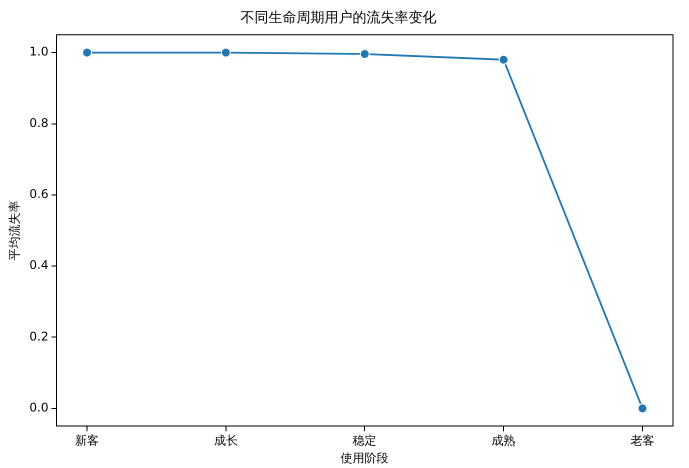 Image resolution: width=689 pixels, height=468 pixels. I want to click on x-tick-label: 新客, so click(87, 441).